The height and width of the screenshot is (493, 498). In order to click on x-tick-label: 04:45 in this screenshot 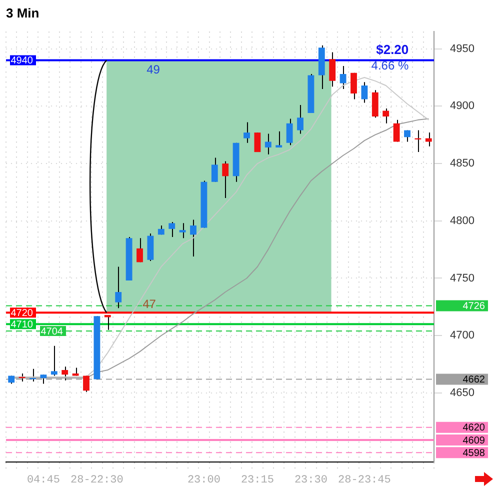, I will do `click(43, 480)`.